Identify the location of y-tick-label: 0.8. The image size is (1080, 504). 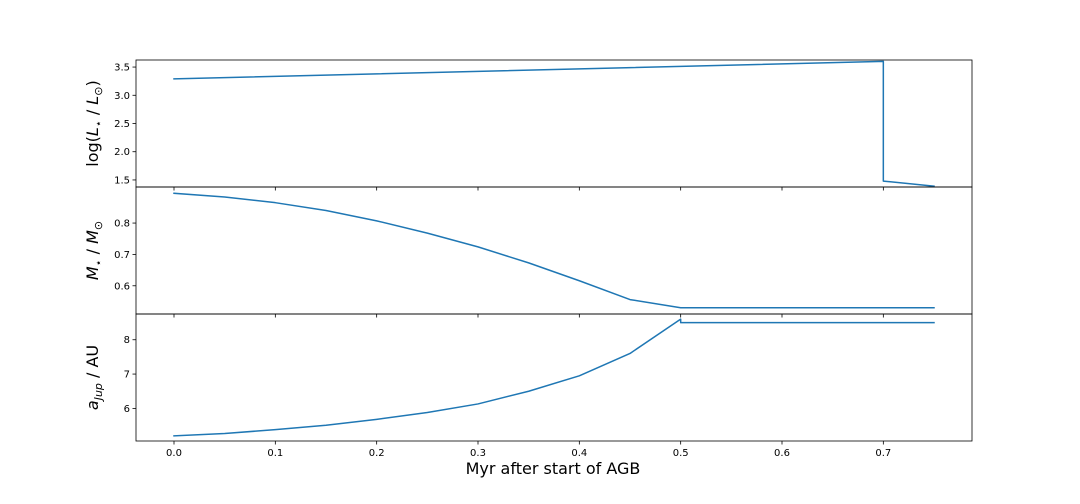
(122, 224).